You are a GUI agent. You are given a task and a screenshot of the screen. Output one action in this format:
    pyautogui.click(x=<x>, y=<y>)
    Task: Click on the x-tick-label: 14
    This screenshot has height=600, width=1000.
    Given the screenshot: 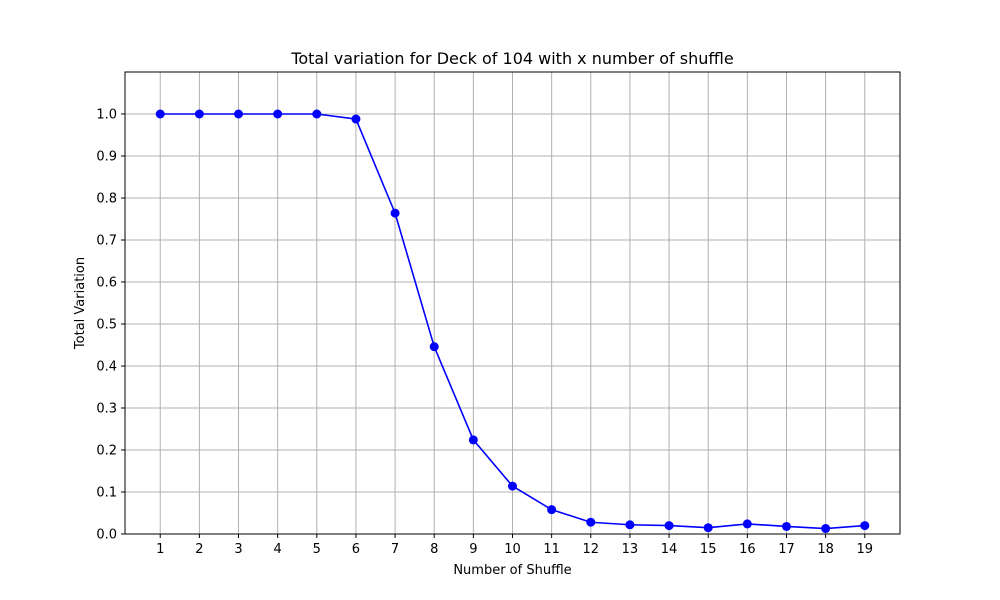 What is the action you would take?
    pyautogui.click(x=669, y=549)
    